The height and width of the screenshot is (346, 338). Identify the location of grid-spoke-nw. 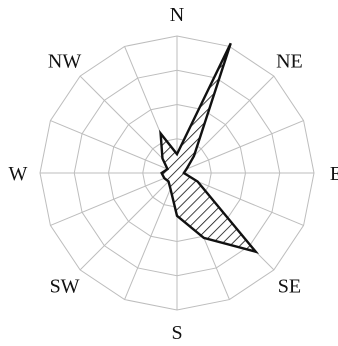
(128, 124).